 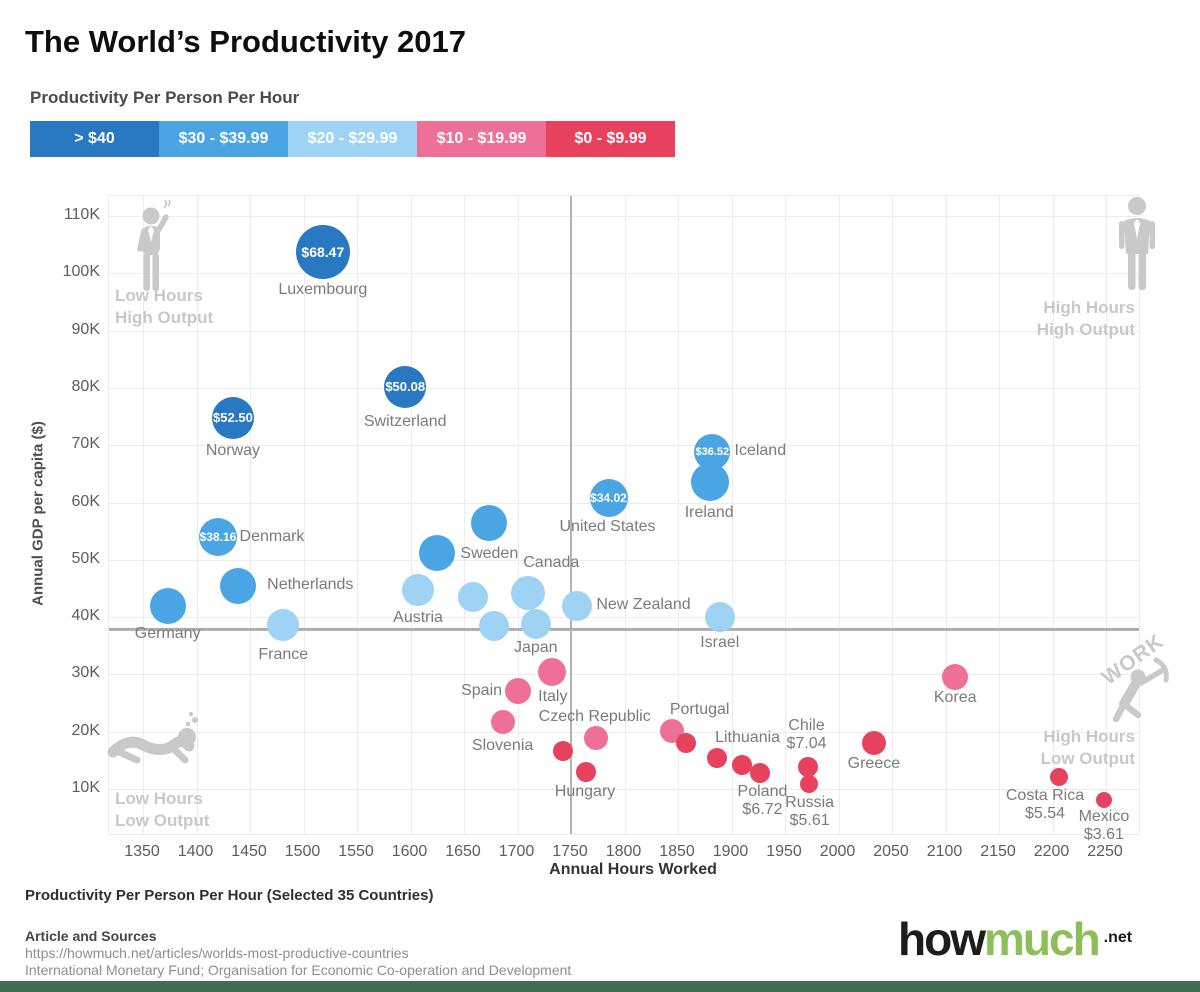 What do you see at coordinates (167, 606) in the screenshot?
I see `country-bubble-germany` at bounding box center [167, 606].